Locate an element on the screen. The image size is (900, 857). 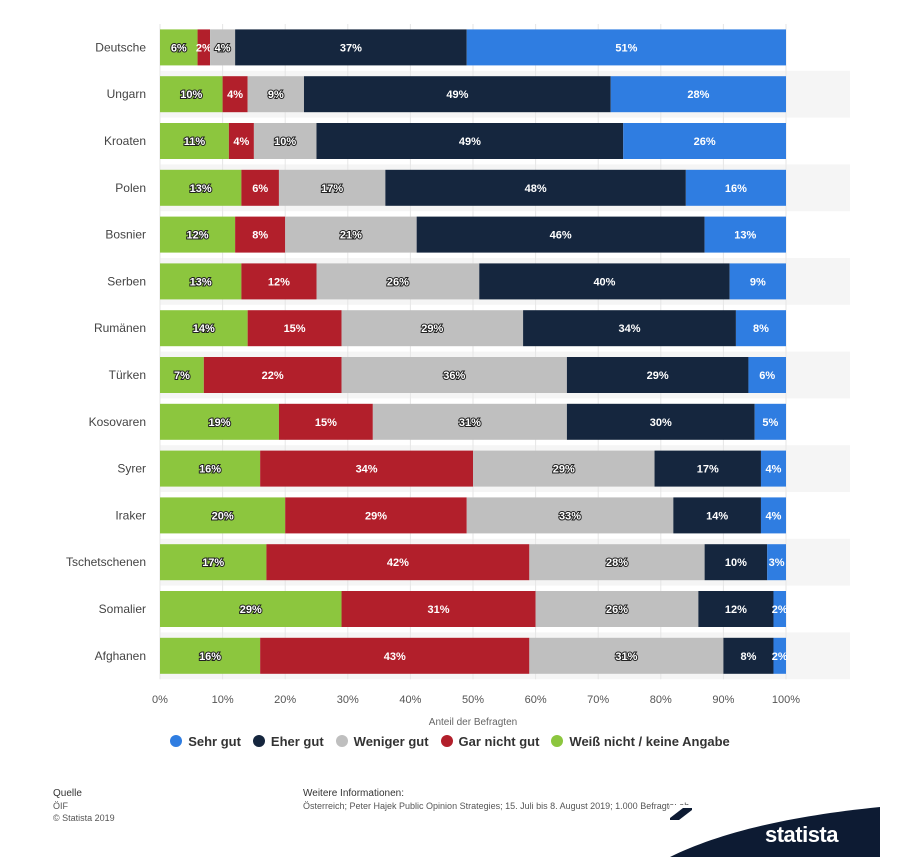
category-label: Kroaten is located at coordinates (125, 141).